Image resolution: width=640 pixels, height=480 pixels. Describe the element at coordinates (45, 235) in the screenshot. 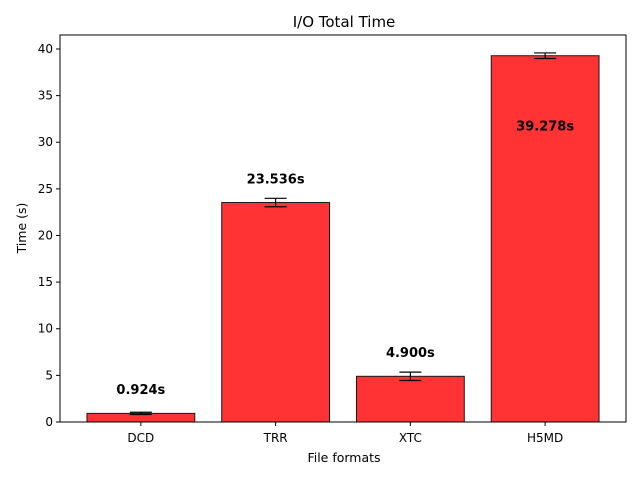

I see `y-tick-label: 20` at that location.